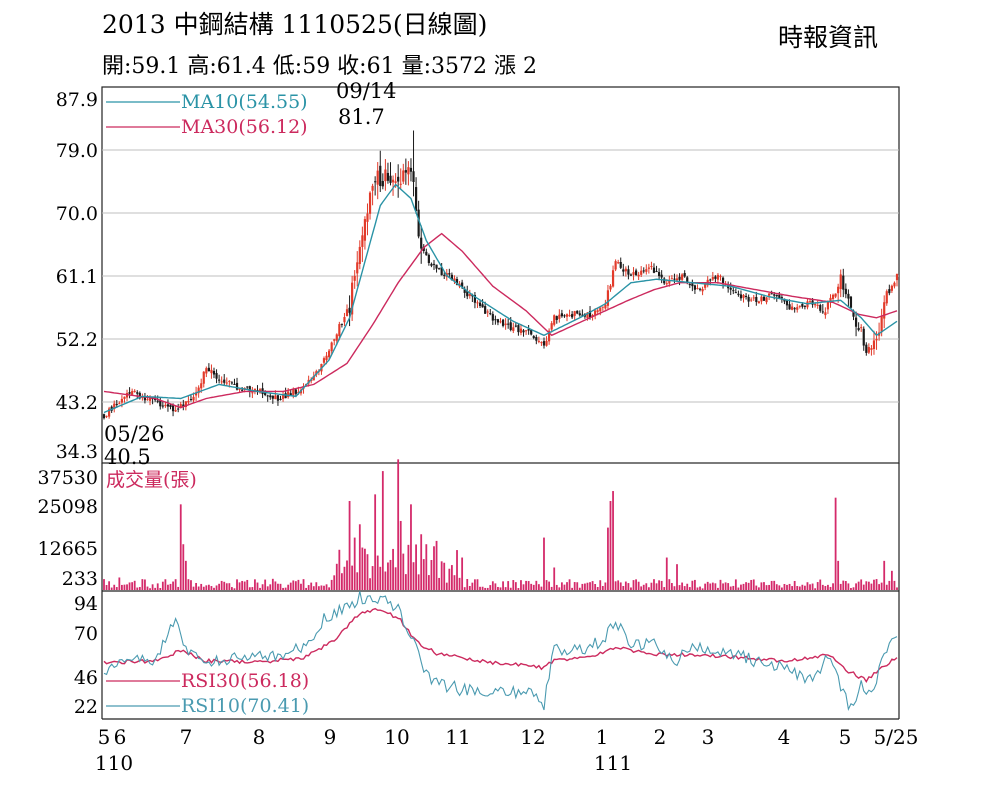 The image size is (1000, 800). I want to click on x-tick-label: 4, so click(784, 737).